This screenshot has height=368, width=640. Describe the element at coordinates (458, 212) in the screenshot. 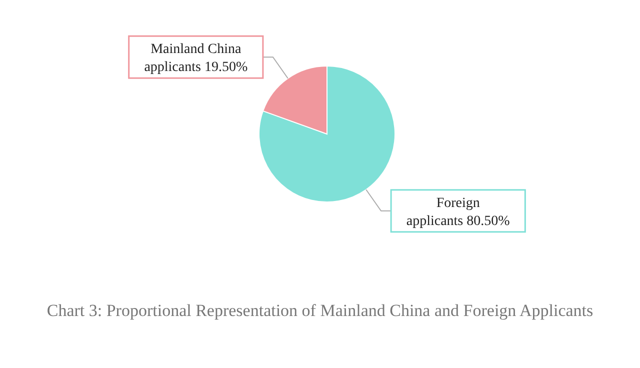

I see `slice-label: Foreign applicants 80.50%` at that location.